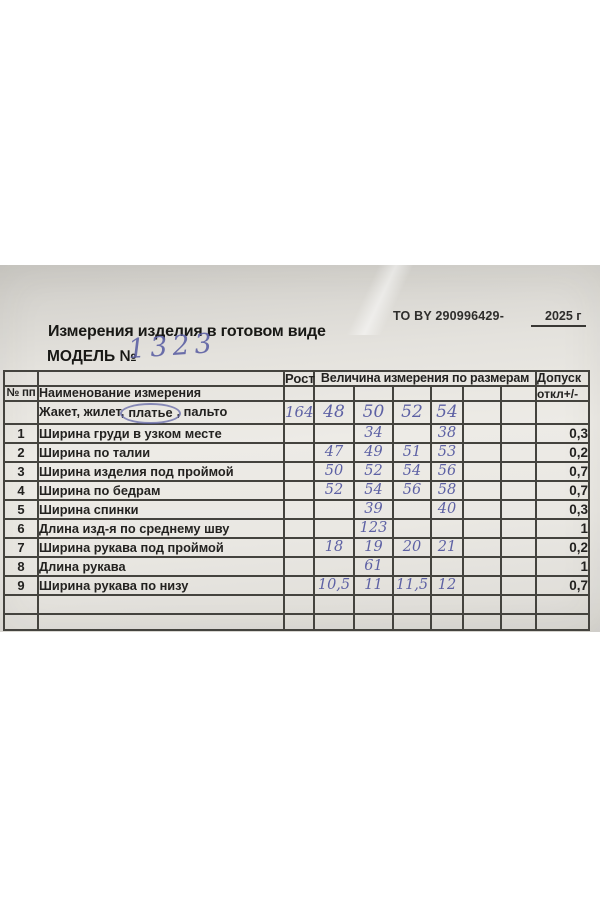 The image size is (600, 900). Describe the element at coordinates (447, 510) in the screenshot. I see `size-value-cell: 40` at that location.